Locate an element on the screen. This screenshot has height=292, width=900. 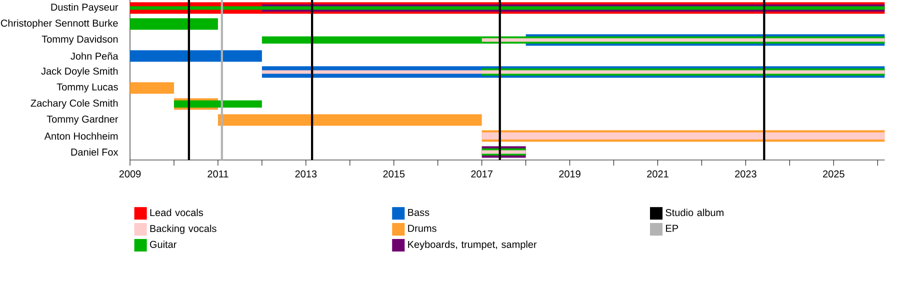
legend-label: Drums is located at coordinates (422, 228).